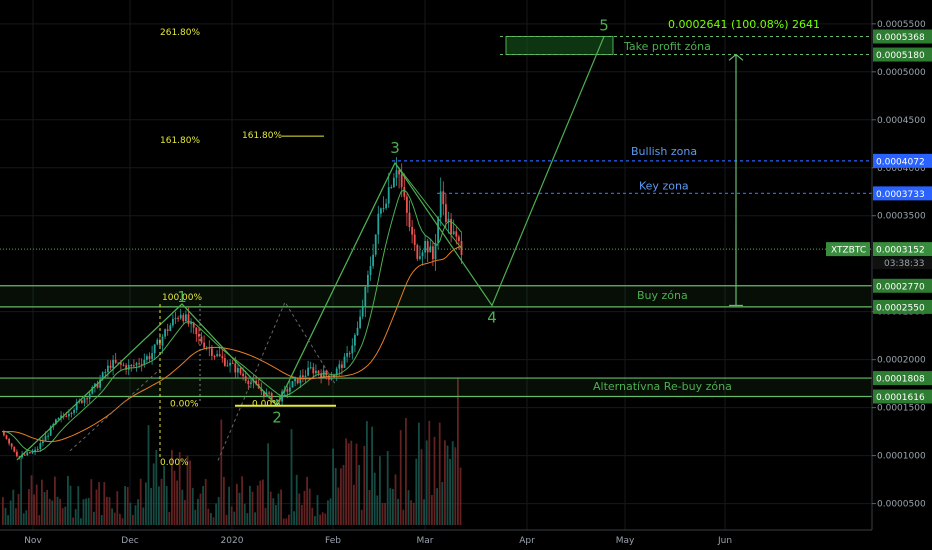 This screenshot has width=932, height=550. What do you see at coordinates (625, 541) in the screenshot?
I see `time-tick-label: May` at bounding box center [625, 541].